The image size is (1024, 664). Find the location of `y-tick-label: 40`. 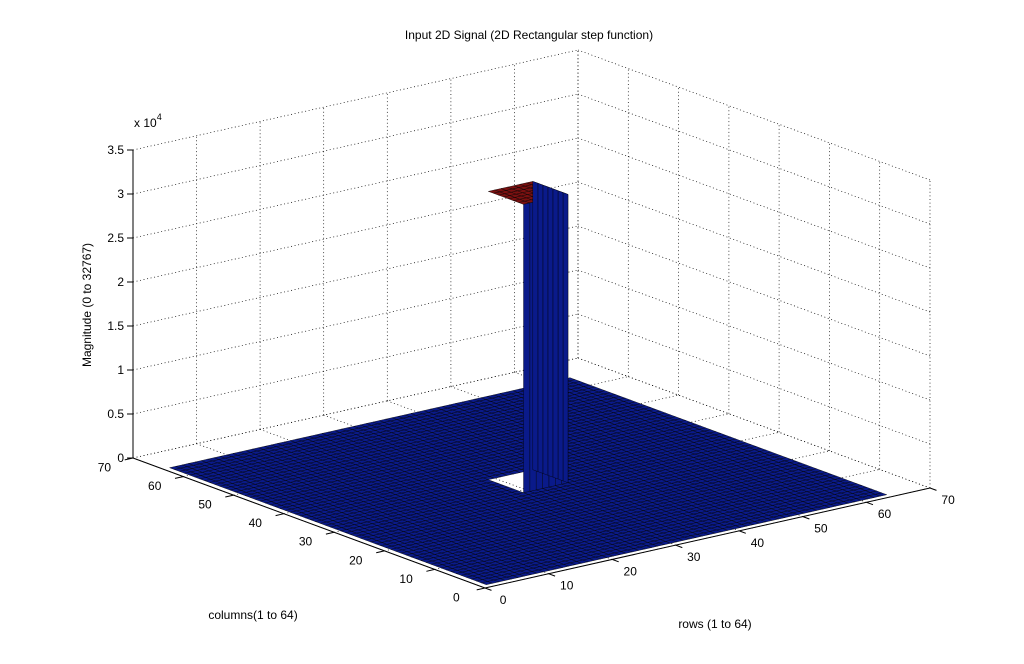

y-tick-label: 40 is located at coordinates (256, 523).